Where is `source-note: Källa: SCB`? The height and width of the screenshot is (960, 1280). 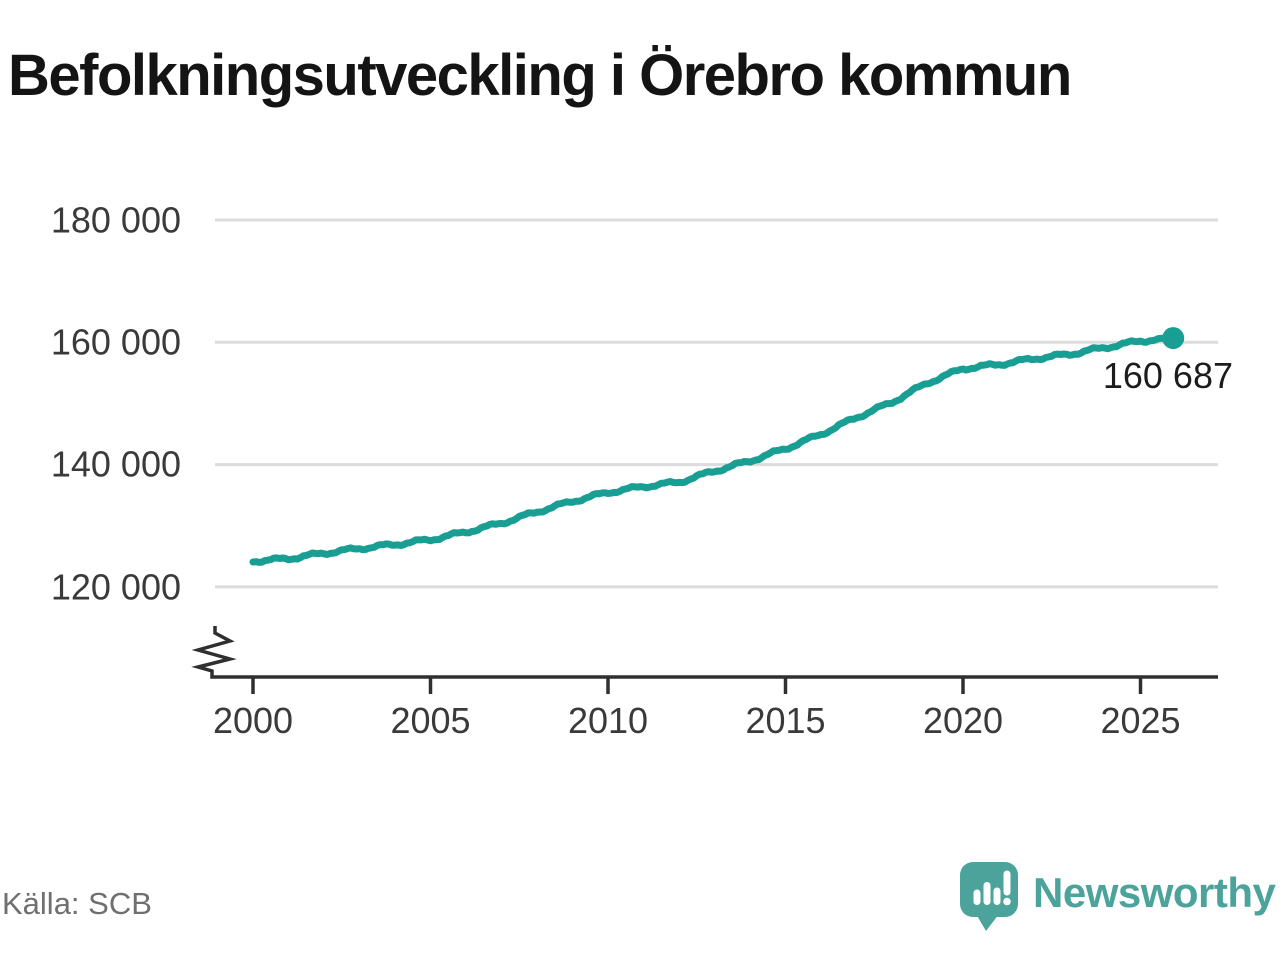
source-note: Källa: SCB is located at coordinates (77, 903).